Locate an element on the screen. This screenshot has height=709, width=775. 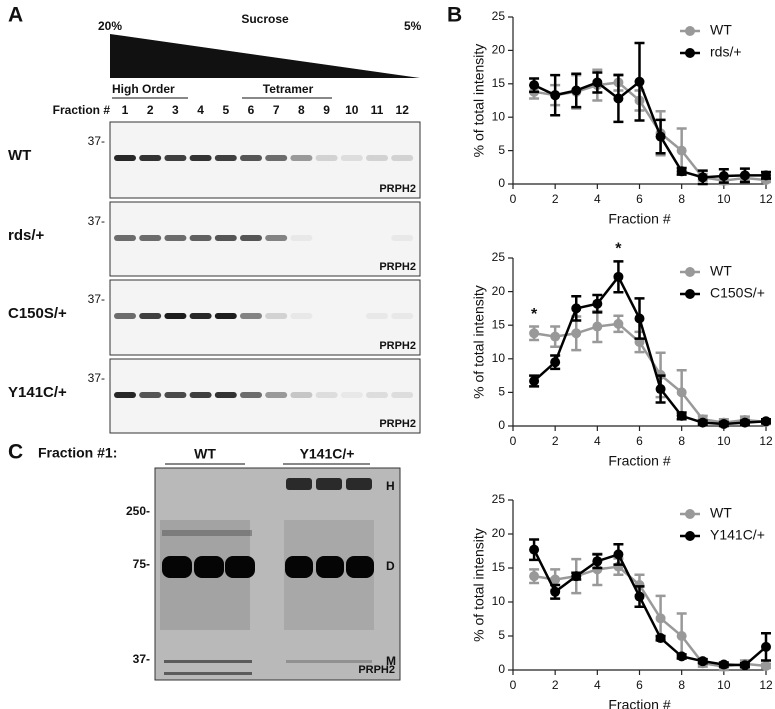
y-tick-label: 15 is located at coordinates (499, 324).